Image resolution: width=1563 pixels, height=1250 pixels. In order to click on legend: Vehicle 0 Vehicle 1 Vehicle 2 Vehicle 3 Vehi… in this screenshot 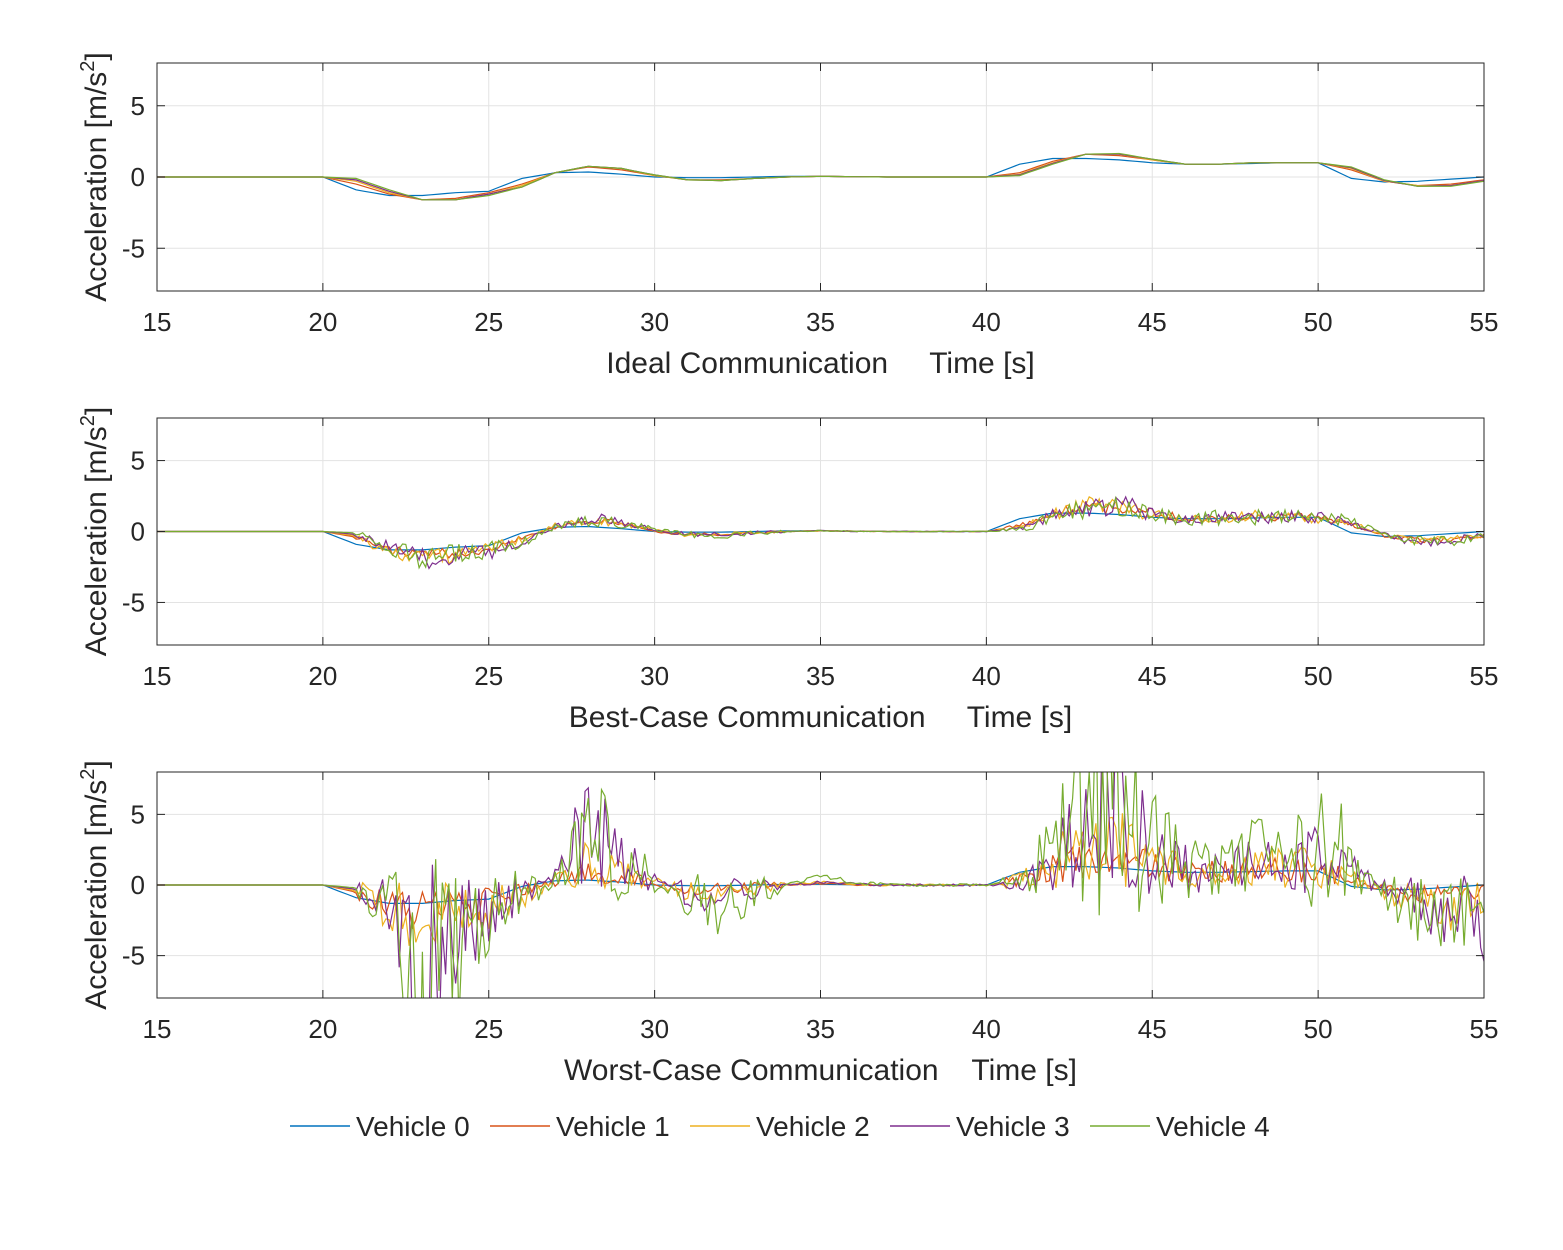, I will do `click(780, 1126)`.